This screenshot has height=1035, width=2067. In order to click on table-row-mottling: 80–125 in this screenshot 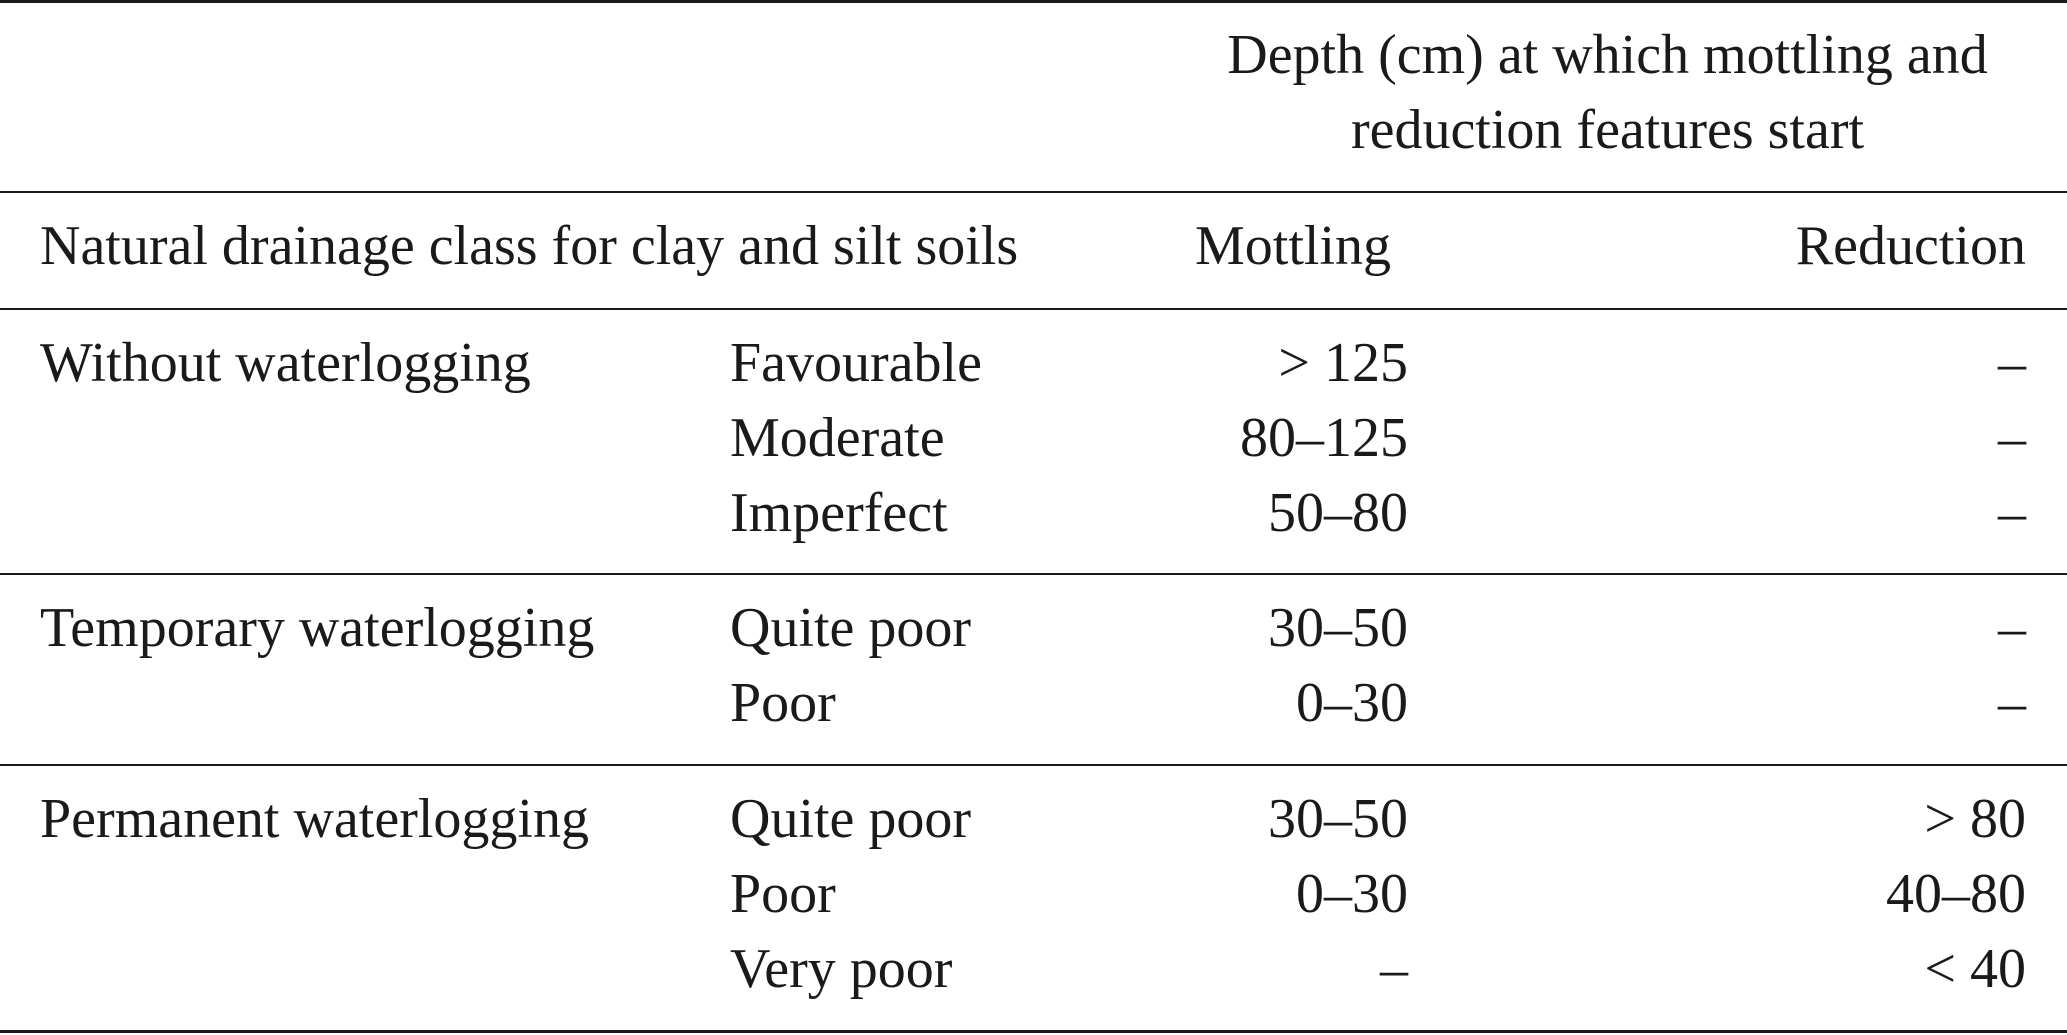, I will do `click(1324, 438)`.